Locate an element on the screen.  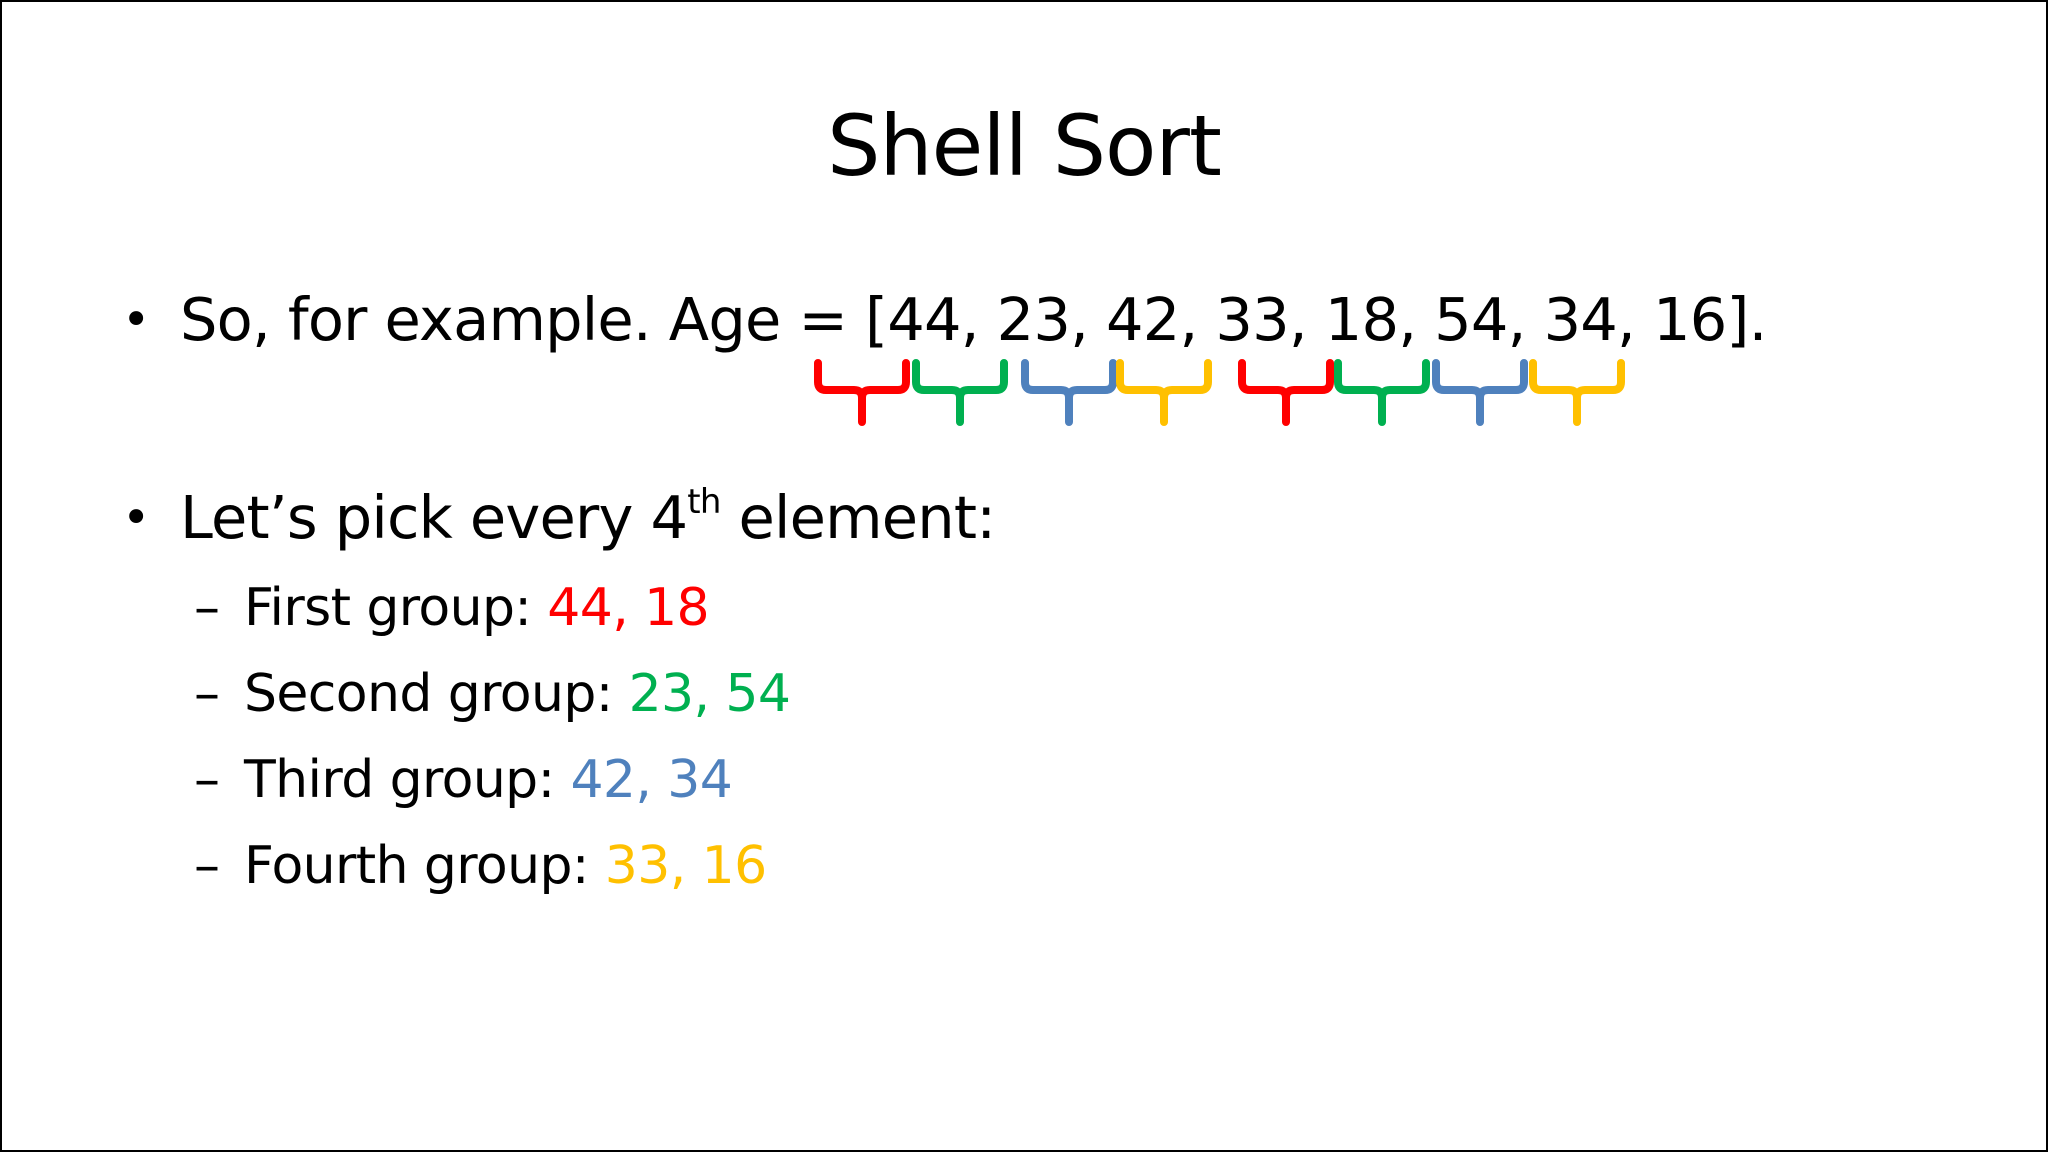
pick-text-before: Let’s pick every 4 is located at coordinates (434, 517).